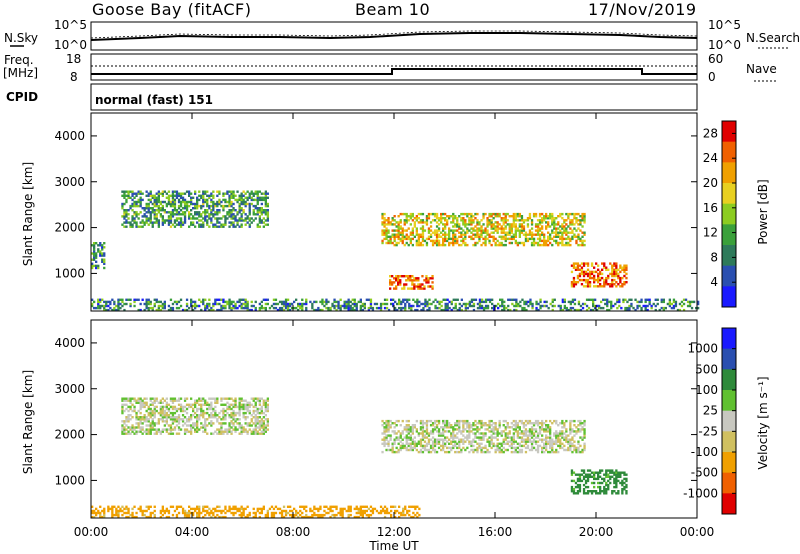 This screenshot has height=554, width=800. Describe the element at coordinates (710, 208) in the screenshot. I see `colorbar-tick-label: 16` at that location.